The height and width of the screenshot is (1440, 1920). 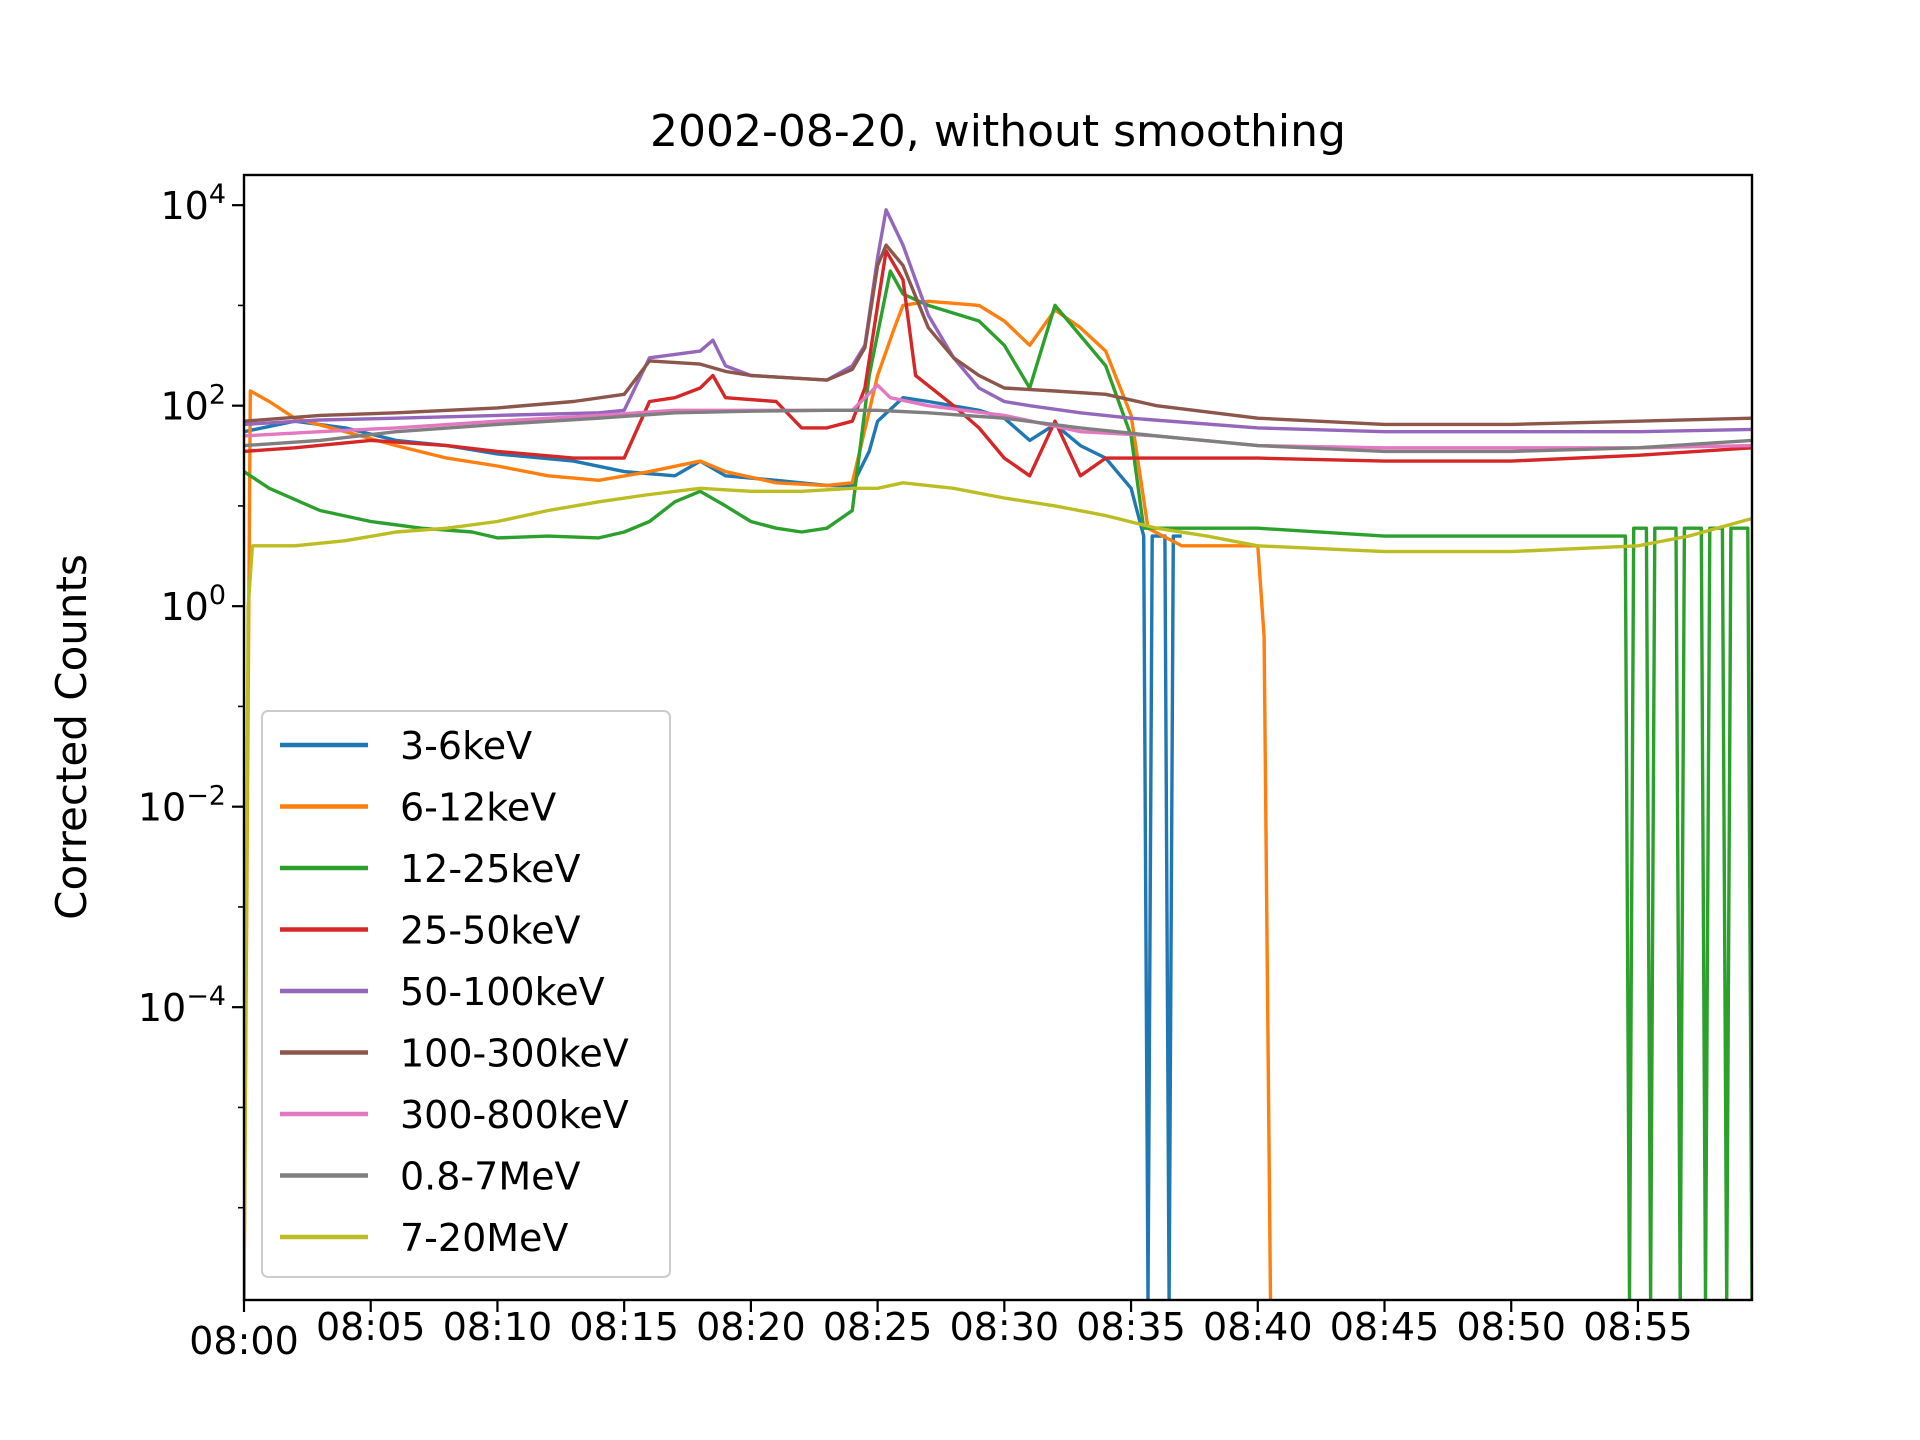 What do you see at coordinates (998, 431) in the screenshot?
I see `series-line-0.8-7MeV` at bounding box center [998, 431].